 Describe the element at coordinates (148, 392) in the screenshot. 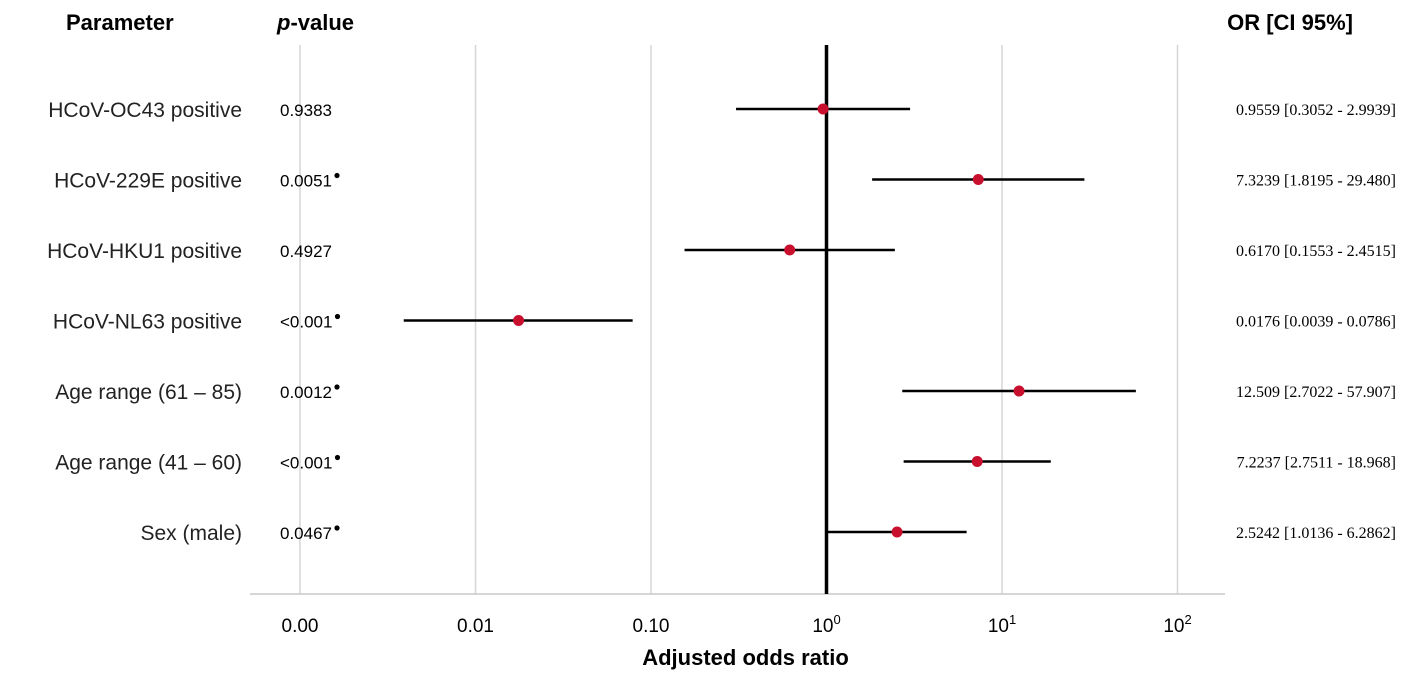

I see `parameter-label: Age range (61 – 85)` at that location.